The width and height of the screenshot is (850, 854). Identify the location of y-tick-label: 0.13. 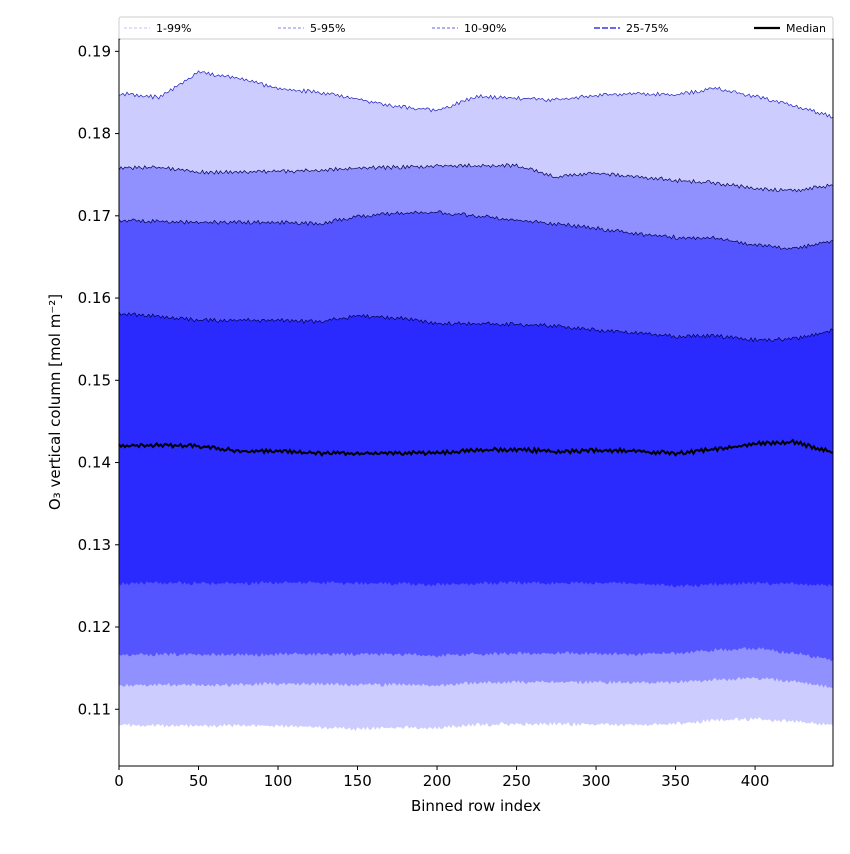
(94, 545).